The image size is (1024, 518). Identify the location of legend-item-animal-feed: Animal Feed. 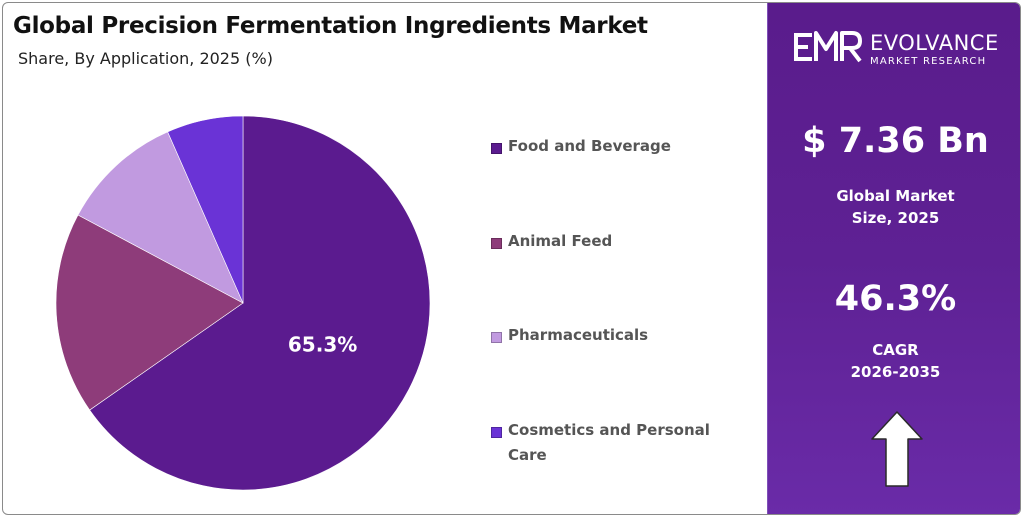
(616, 243).